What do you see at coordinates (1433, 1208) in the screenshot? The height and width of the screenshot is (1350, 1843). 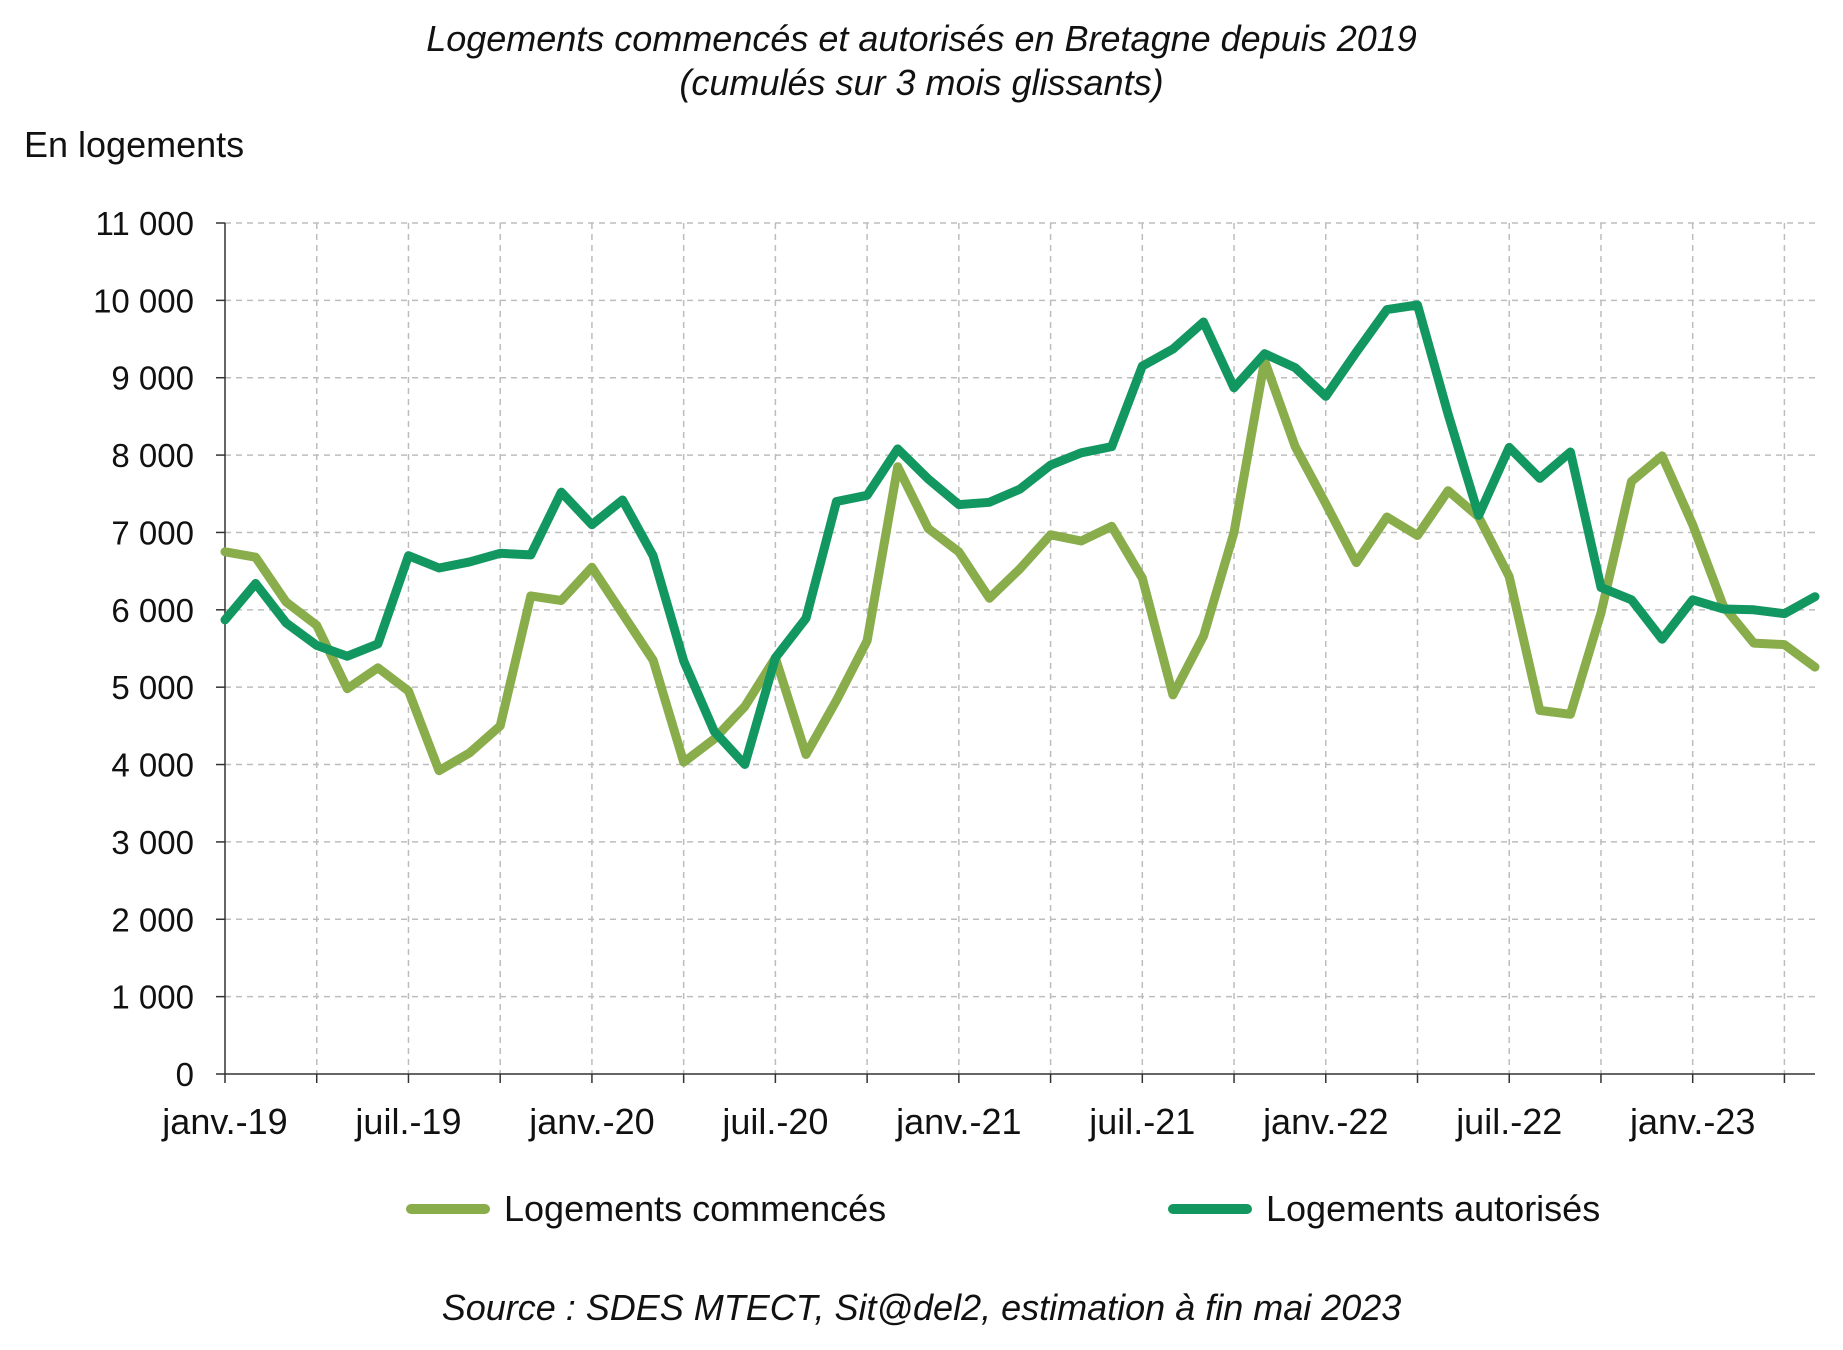 I see `legend-label-autorises: Logements autorisés` at bounding box center [1433, 1208].